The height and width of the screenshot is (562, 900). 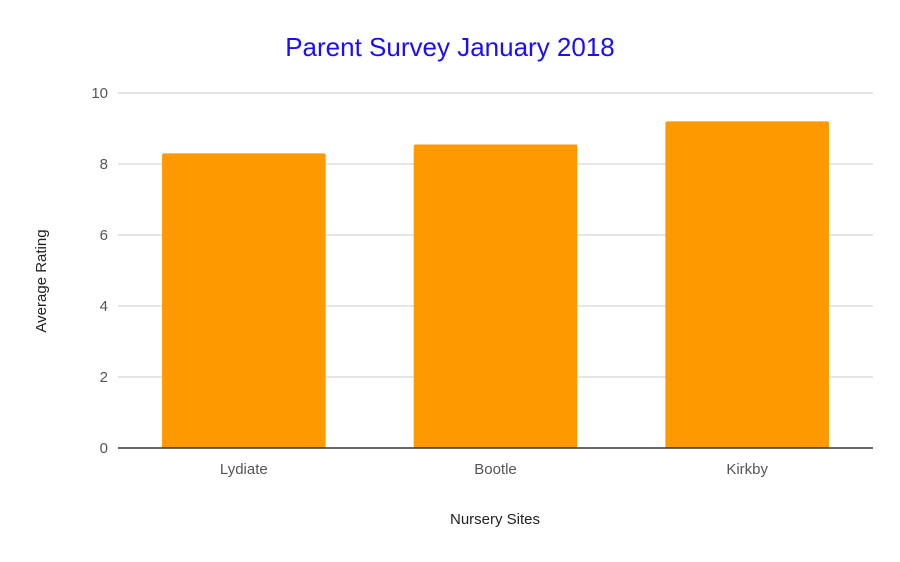 I want to click on x-axis-label: Nursery Sites, so click(x=495, y=519).